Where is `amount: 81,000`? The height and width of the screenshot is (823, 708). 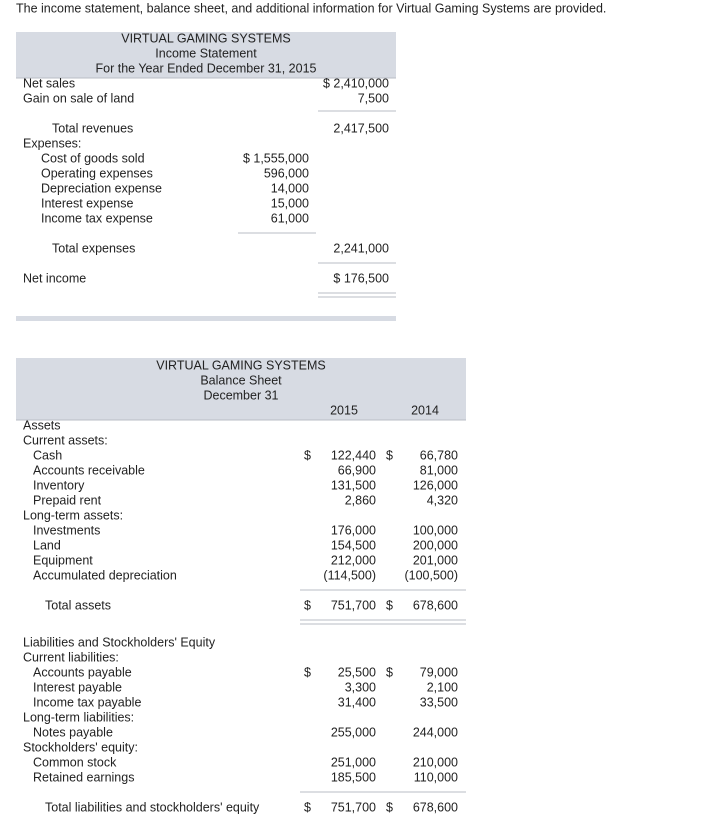
amount: 81,000 is located at coordinates (439, 470).